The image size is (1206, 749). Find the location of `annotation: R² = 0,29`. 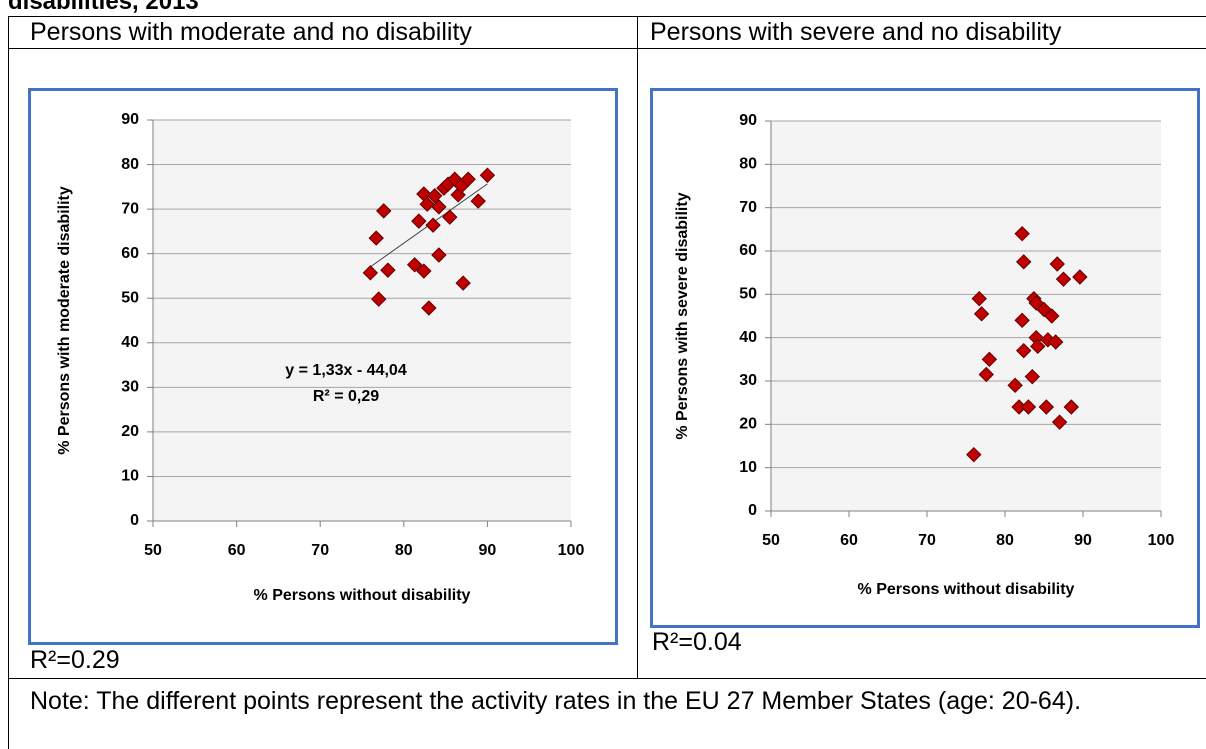

annotation: R² = 0,29 is located at coordinates (346, 396).